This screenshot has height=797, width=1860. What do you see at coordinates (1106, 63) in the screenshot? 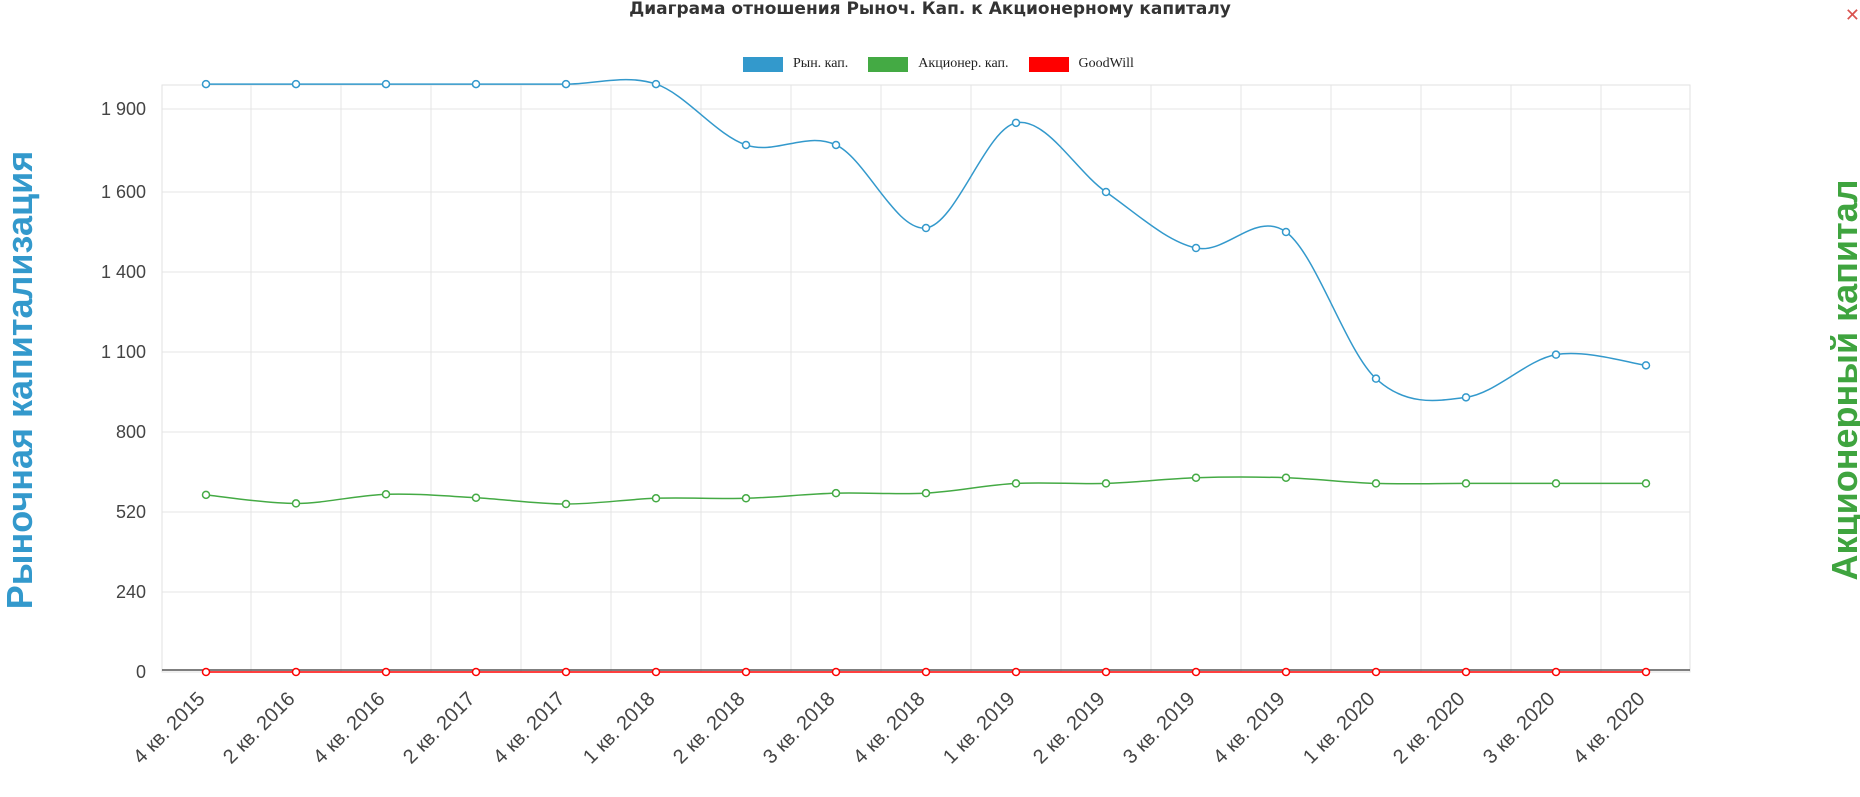
I see `legend-label-goodwill: GoodWill` at bounding box center [1106, 63].